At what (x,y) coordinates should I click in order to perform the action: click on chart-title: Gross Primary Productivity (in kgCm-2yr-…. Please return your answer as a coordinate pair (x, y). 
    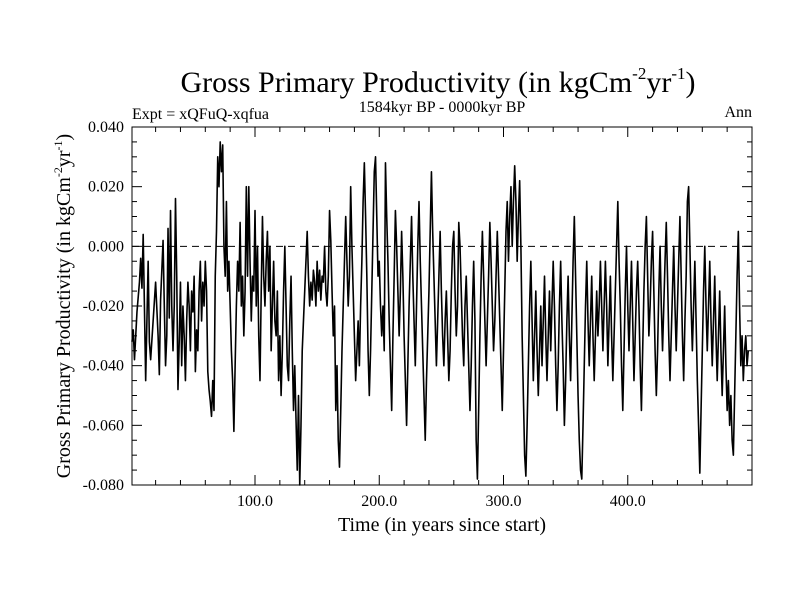
    Looking at the image, I should click on (438, 81).